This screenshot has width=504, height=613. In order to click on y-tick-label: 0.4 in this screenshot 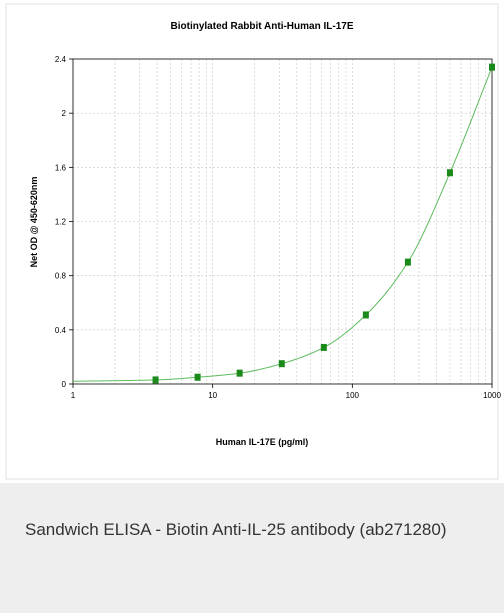, I will do `click(61, 330)`.